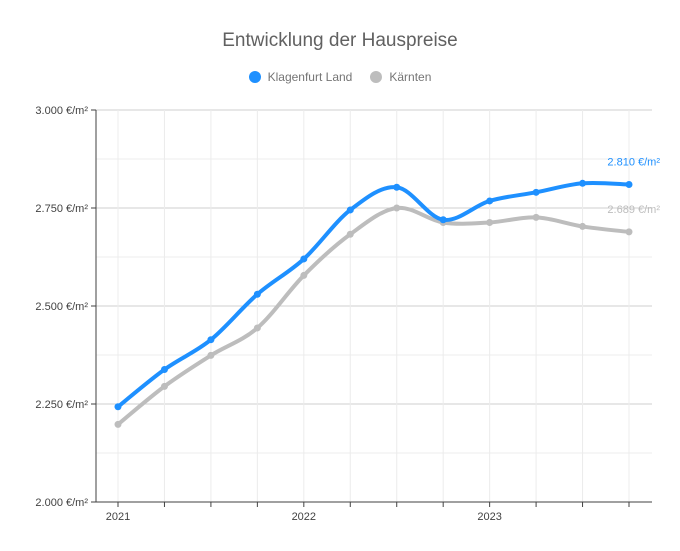 Image resolution: width=680 pixels, height=551 pixels. What do you see at coordinates (340, 40) in the screenshot?
I see `chart-title: Entwicklung der Hauspreise` at bounding box center [340, 40].